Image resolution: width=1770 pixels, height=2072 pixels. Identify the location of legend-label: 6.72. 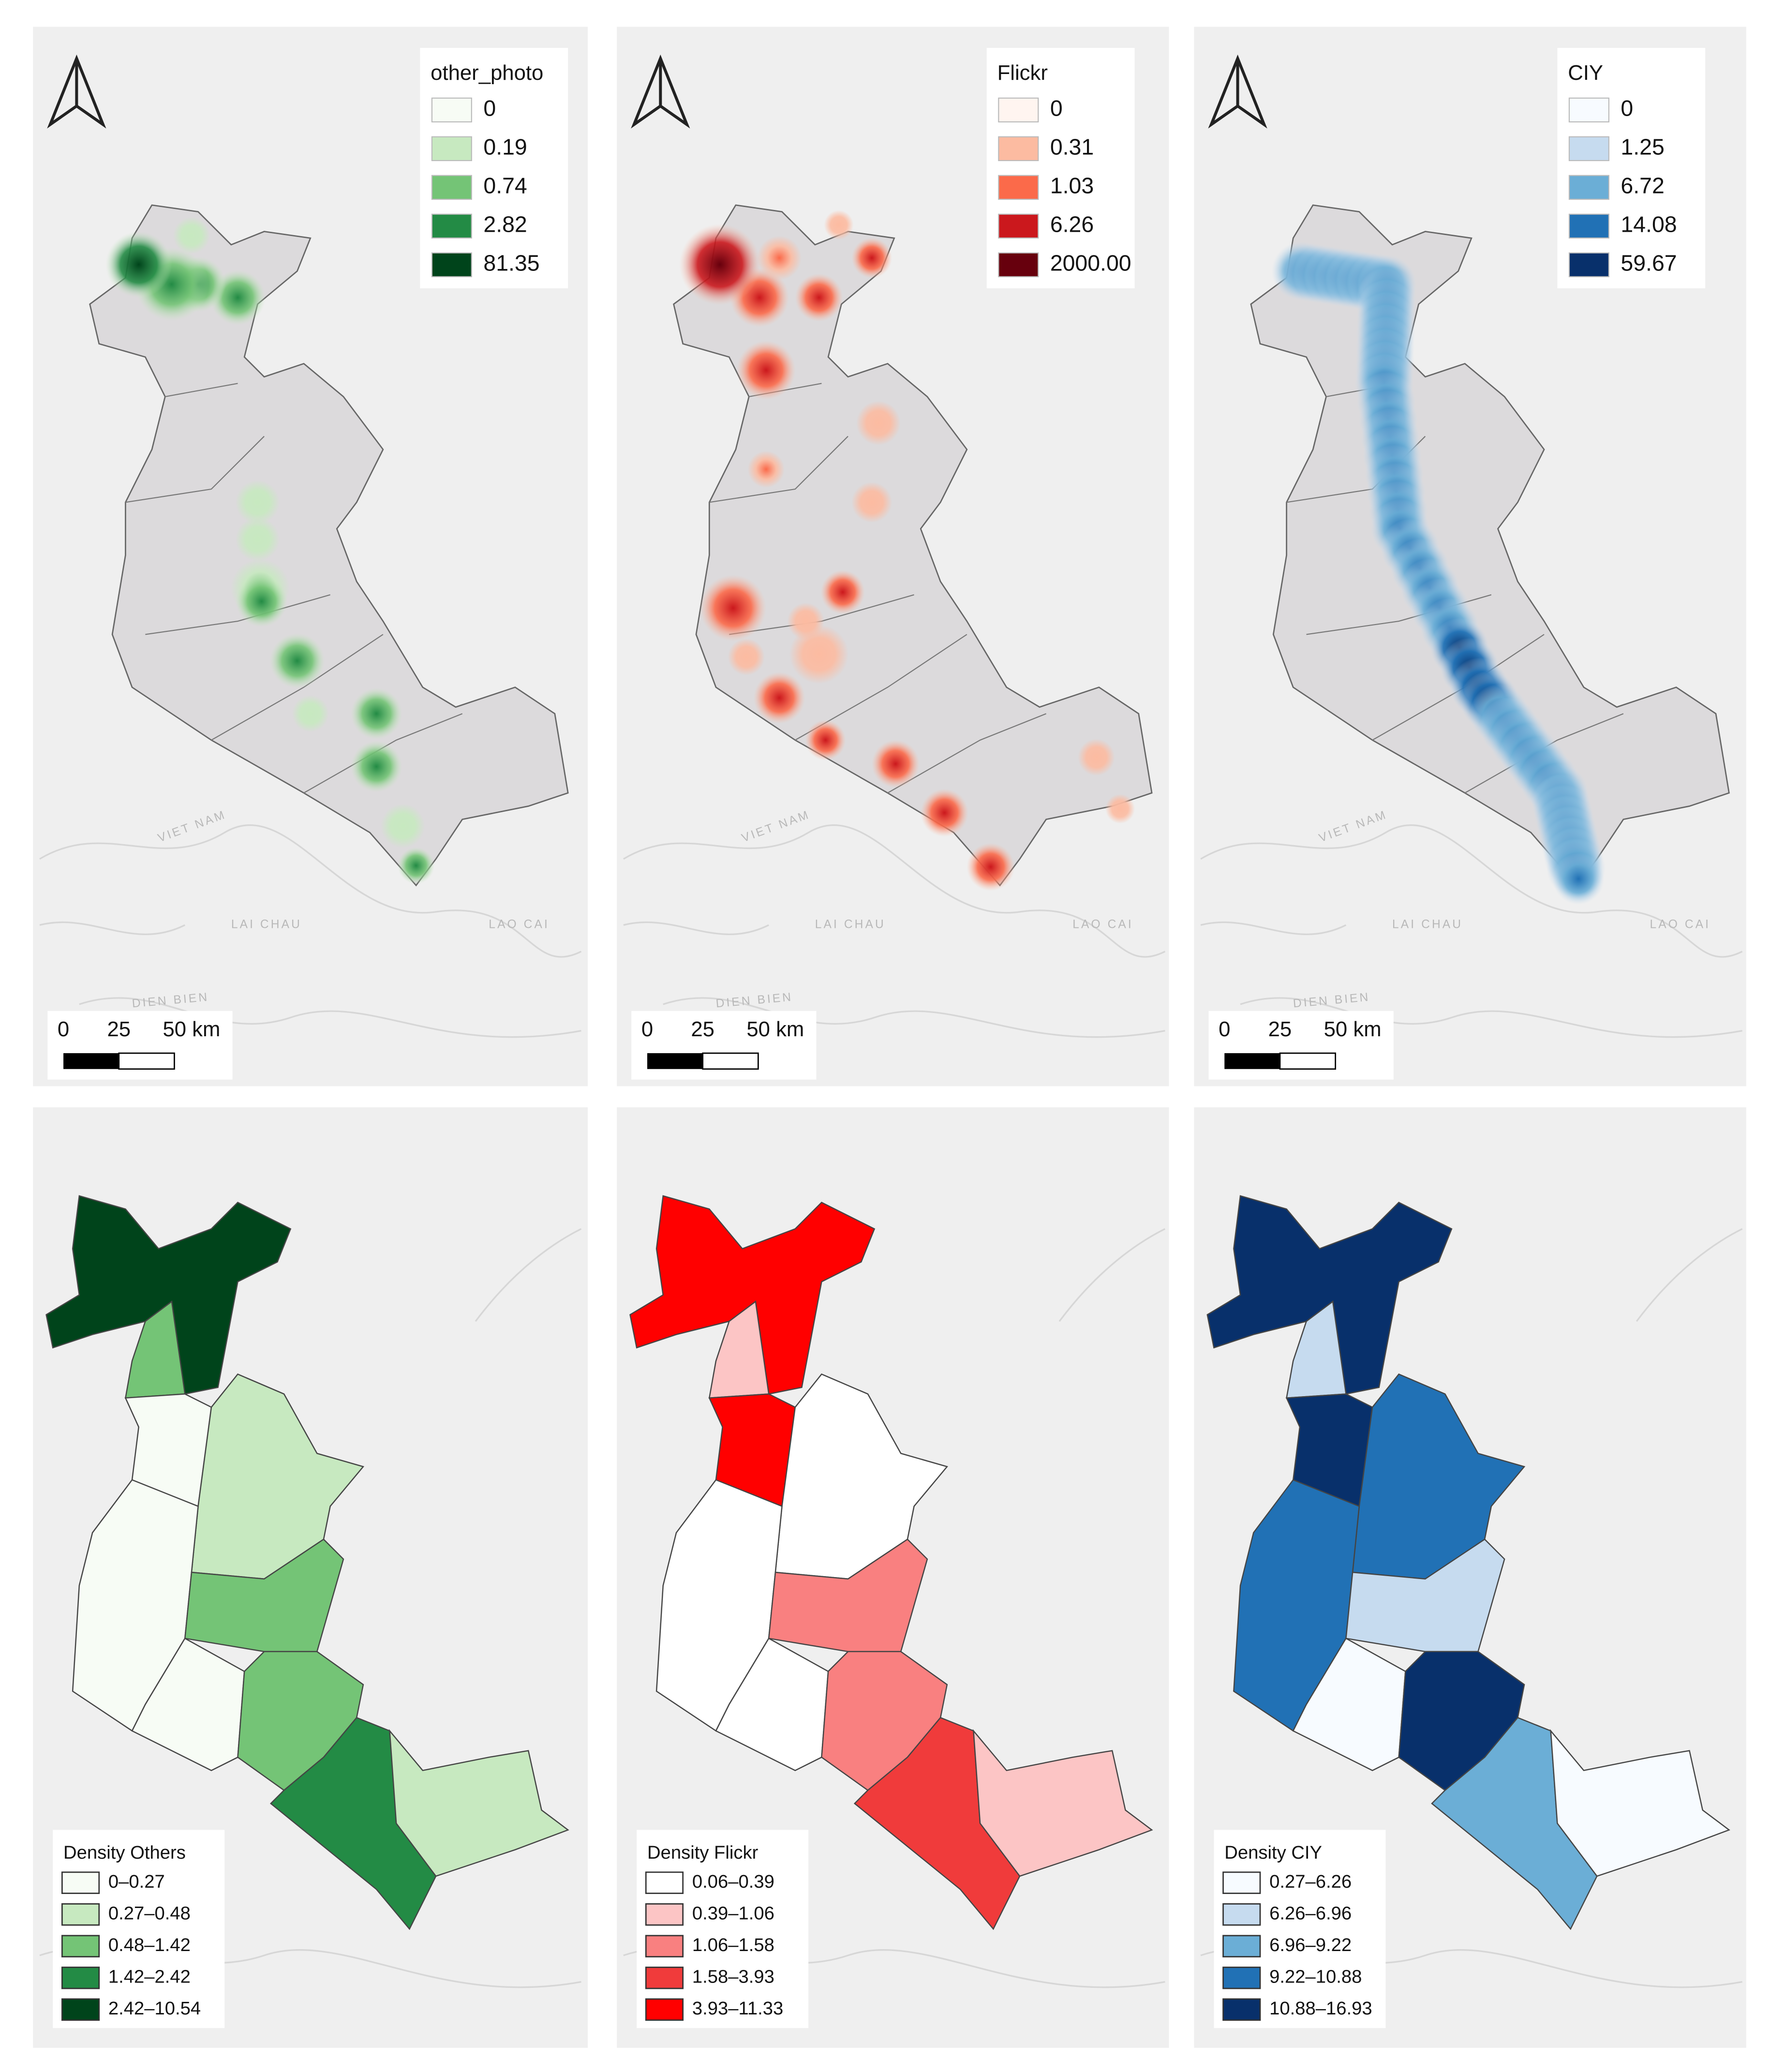
(1642, 185).